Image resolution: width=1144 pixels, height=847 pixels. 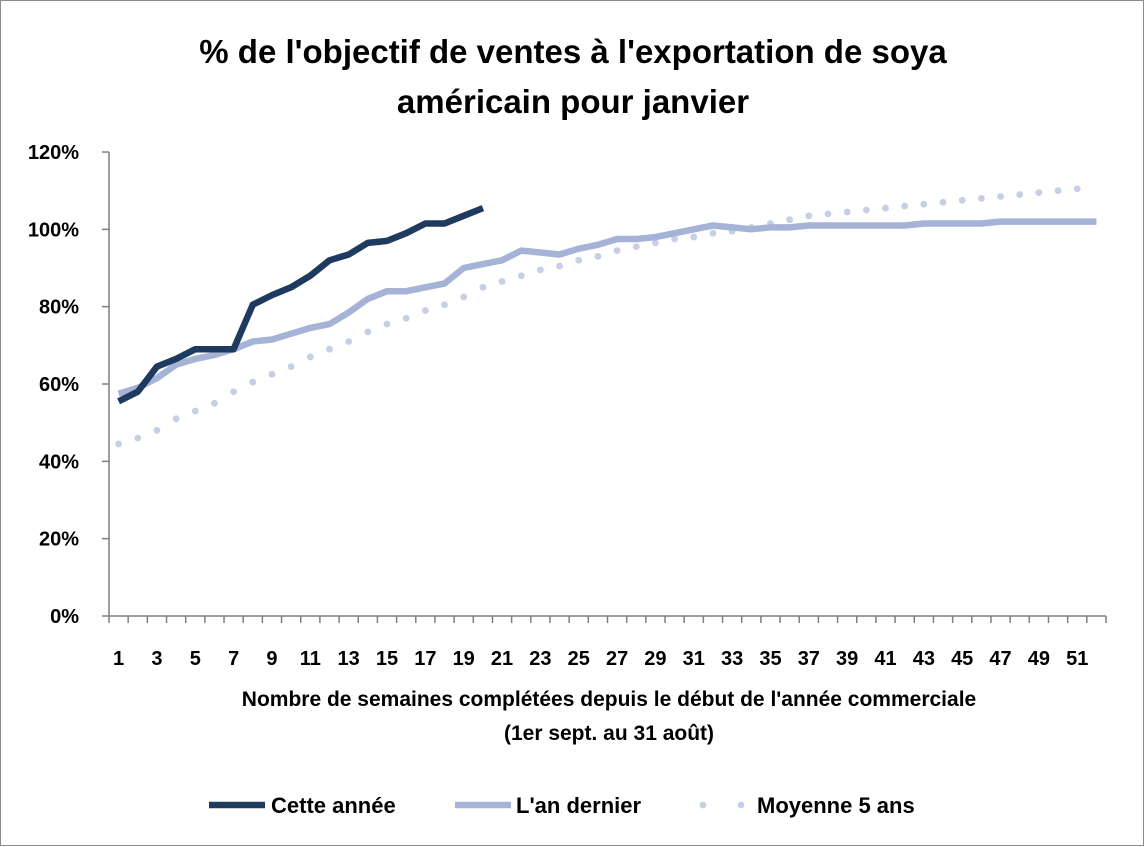 I want to click on x-tick-label: 7, so click(x=233, y=659).